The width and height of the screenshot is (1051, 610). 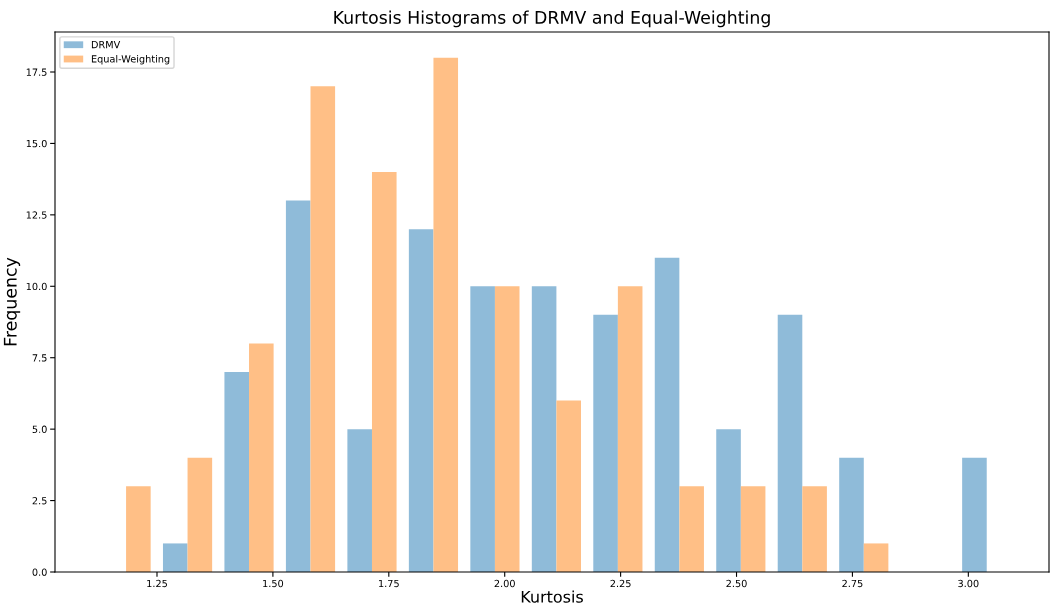 What do you see at coordinates (968, 583) in the screenshot?
I see `x-tick-label: 3.00` at bounding box center [968, 583].